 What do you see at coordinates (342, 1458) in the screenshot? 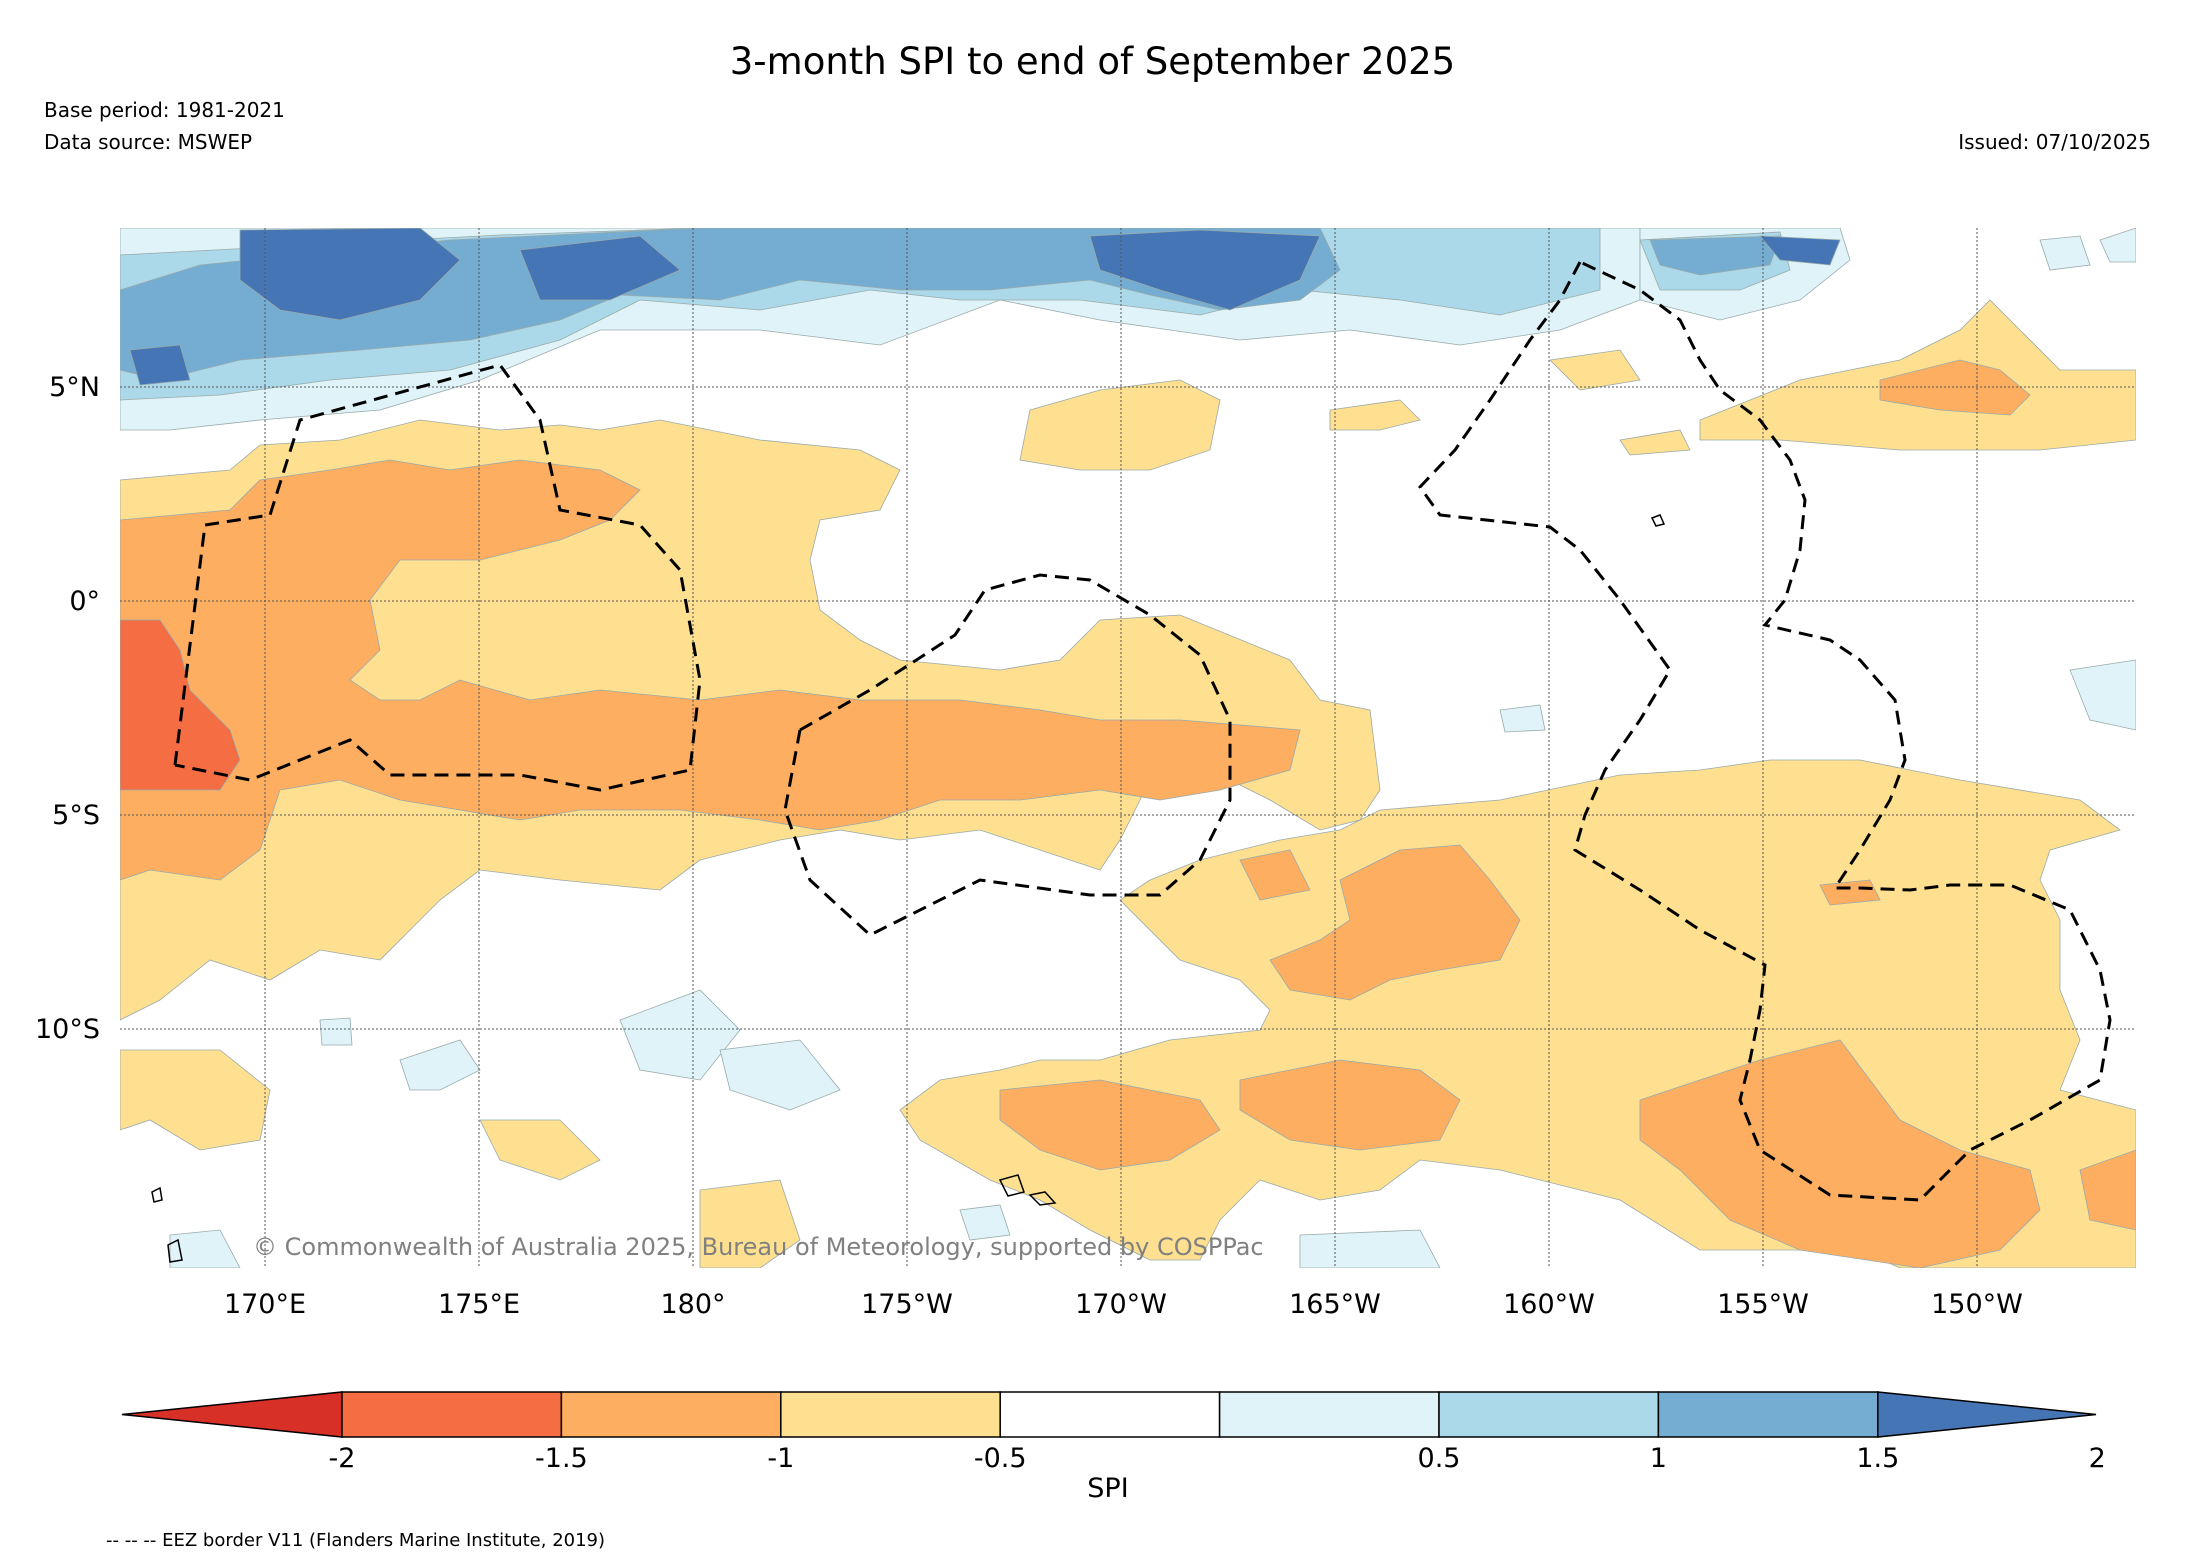
I see `colorbar-tick-label: -2` at bounding box center [342, 1458].